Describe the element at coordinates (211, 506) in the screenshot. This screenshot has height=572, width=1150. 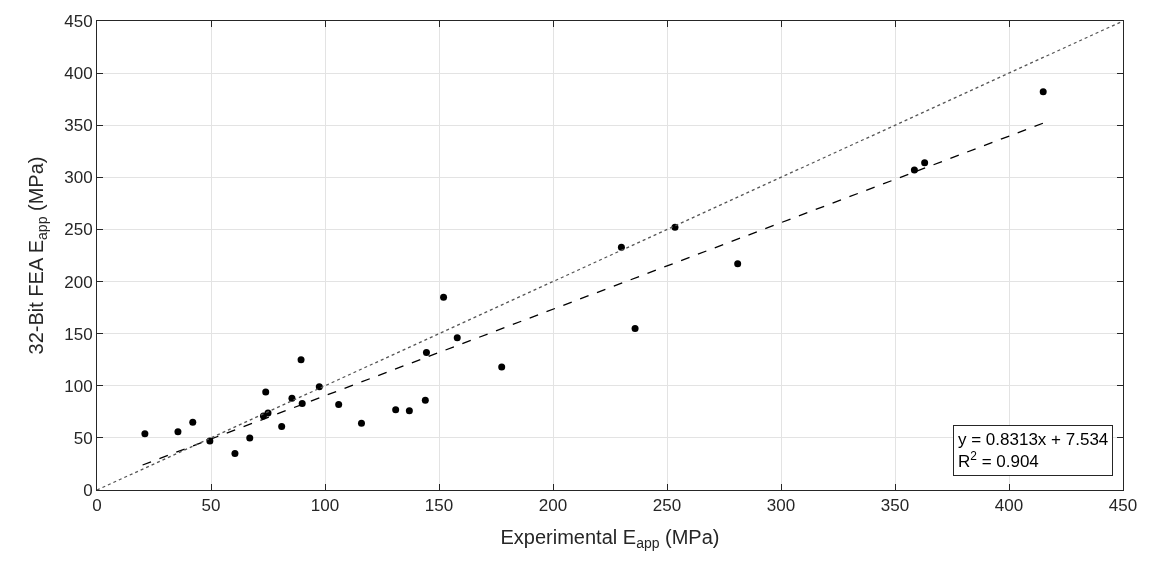
I see `x-tick-label: 50` at that location.